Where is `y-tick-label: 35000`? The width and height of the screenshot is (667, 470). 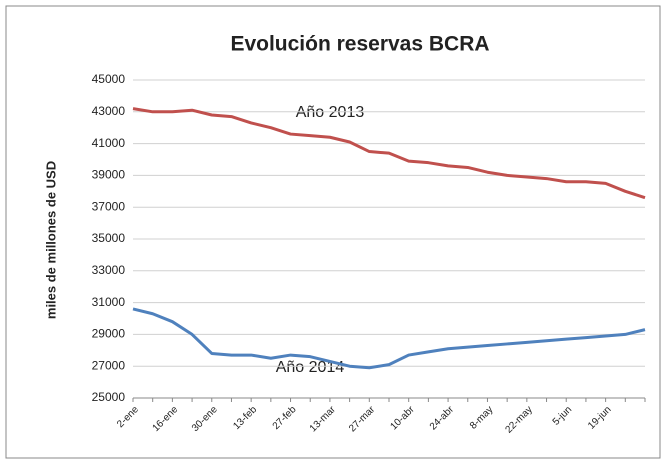 y-tick-label: 35000 is located at coordinates (109, 238).